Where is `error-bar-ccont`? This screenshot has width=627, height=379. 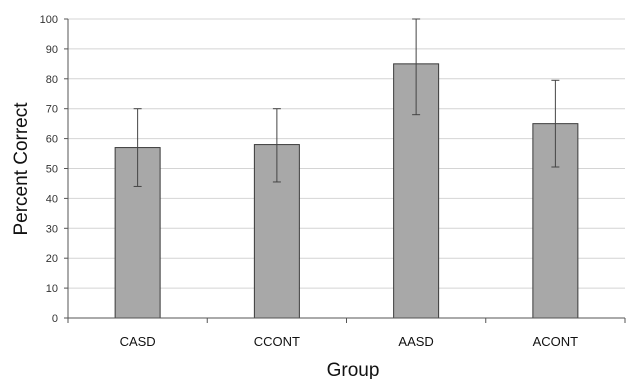 error-bar-ccont is located at coordinates (276, 145).